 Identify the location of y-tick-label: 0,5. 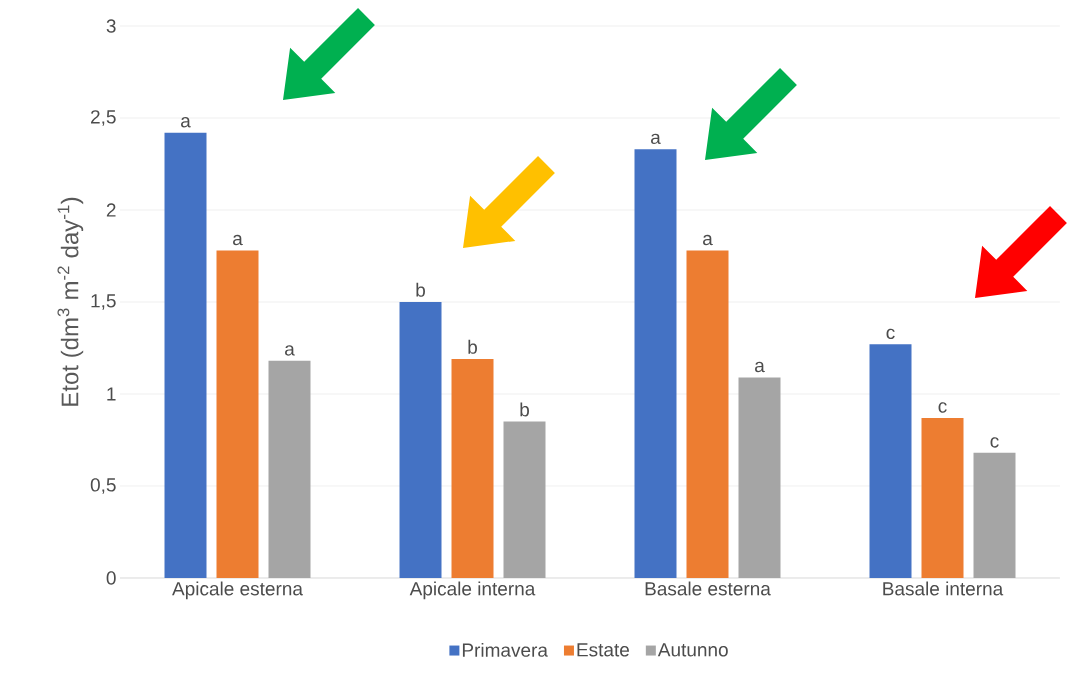
(103, 486).